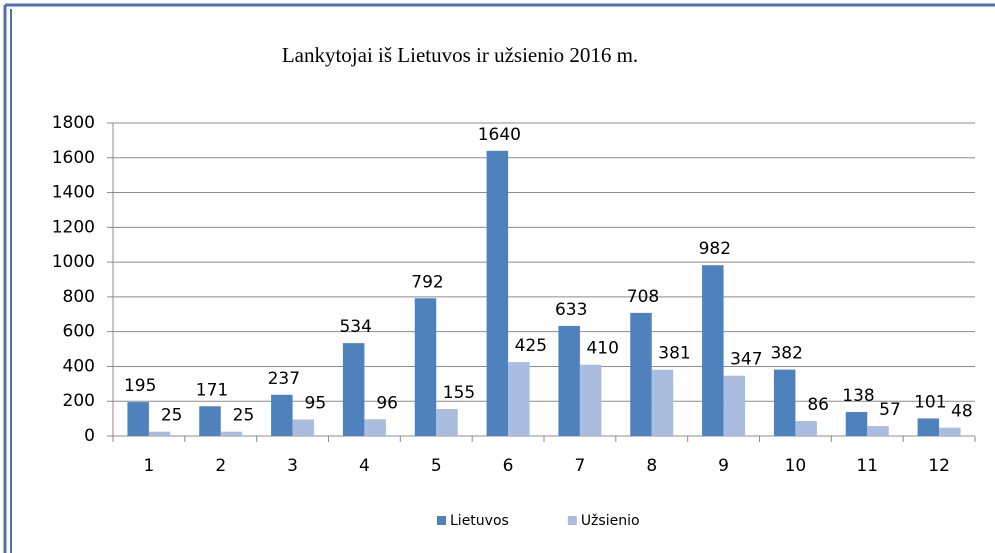  What do you see at coordinates (427, 282) in the screenshot?
I see `data-label: 792` at bounding box center [427, 282].